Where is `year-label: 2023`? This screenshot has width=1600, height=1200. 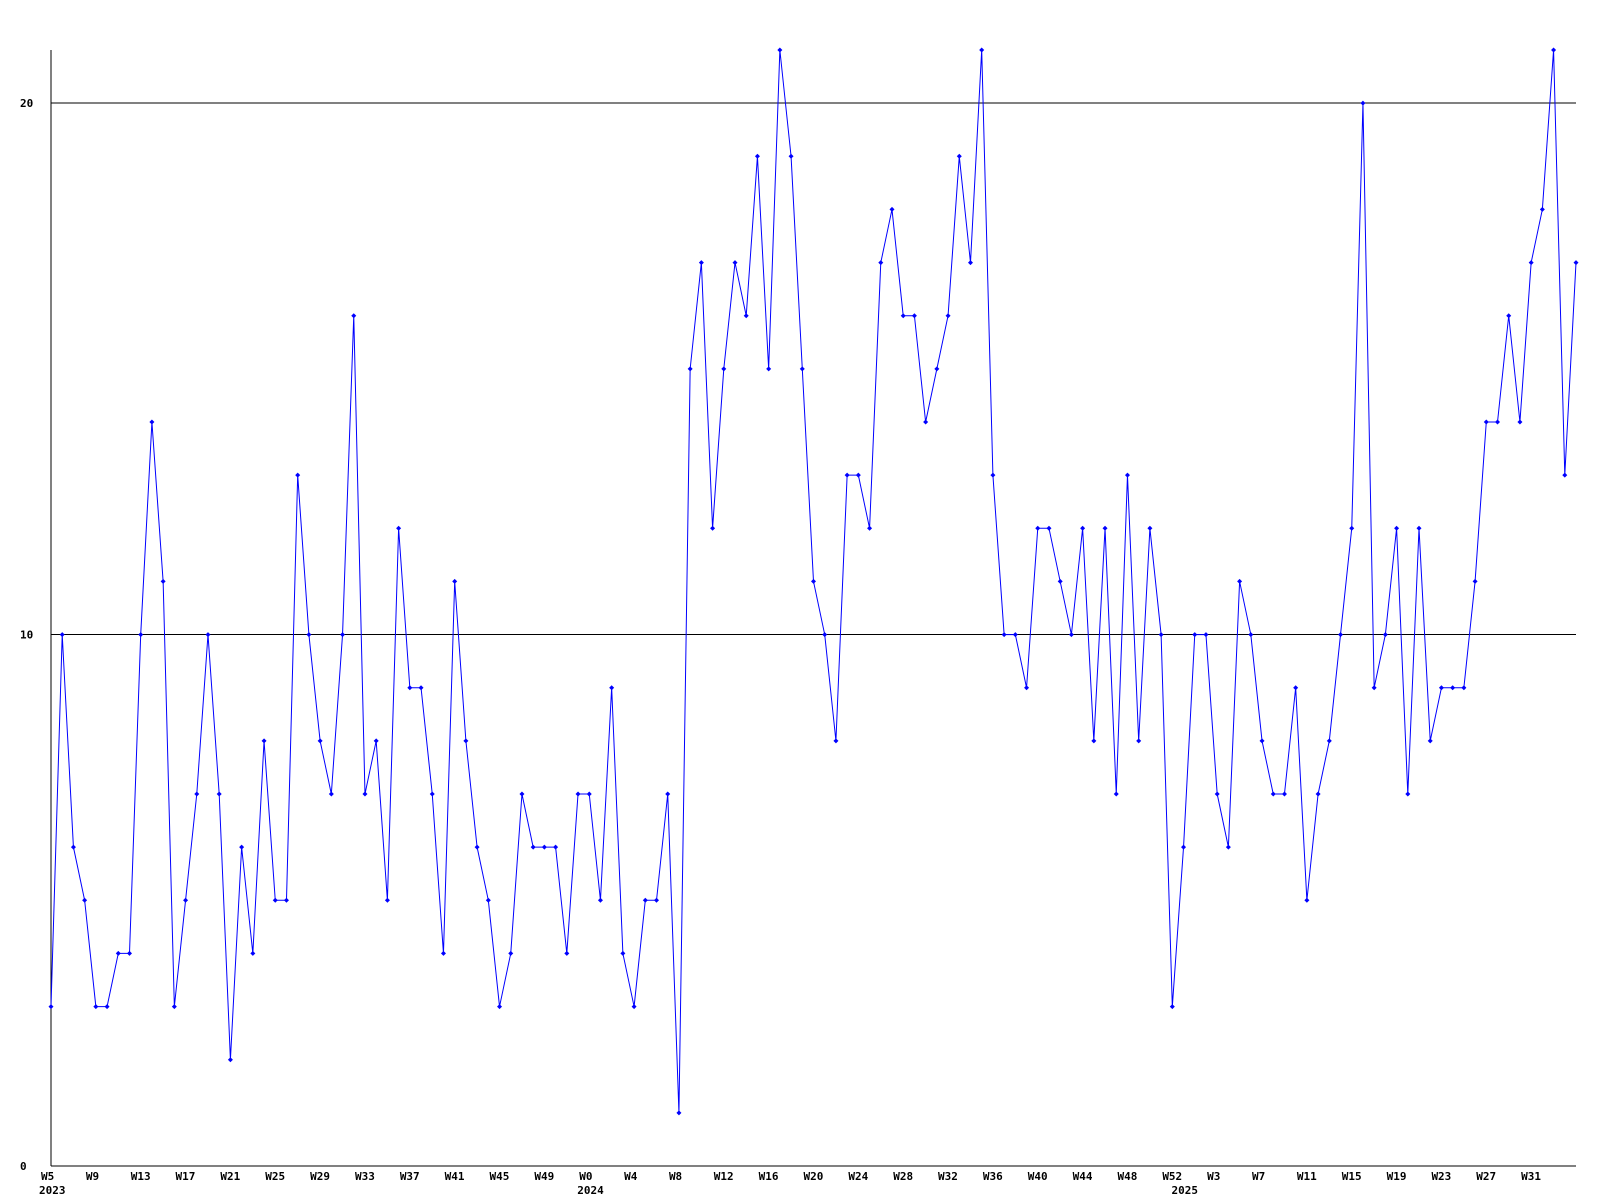
year-label: 2023 is located at coordinates (52, 1190).